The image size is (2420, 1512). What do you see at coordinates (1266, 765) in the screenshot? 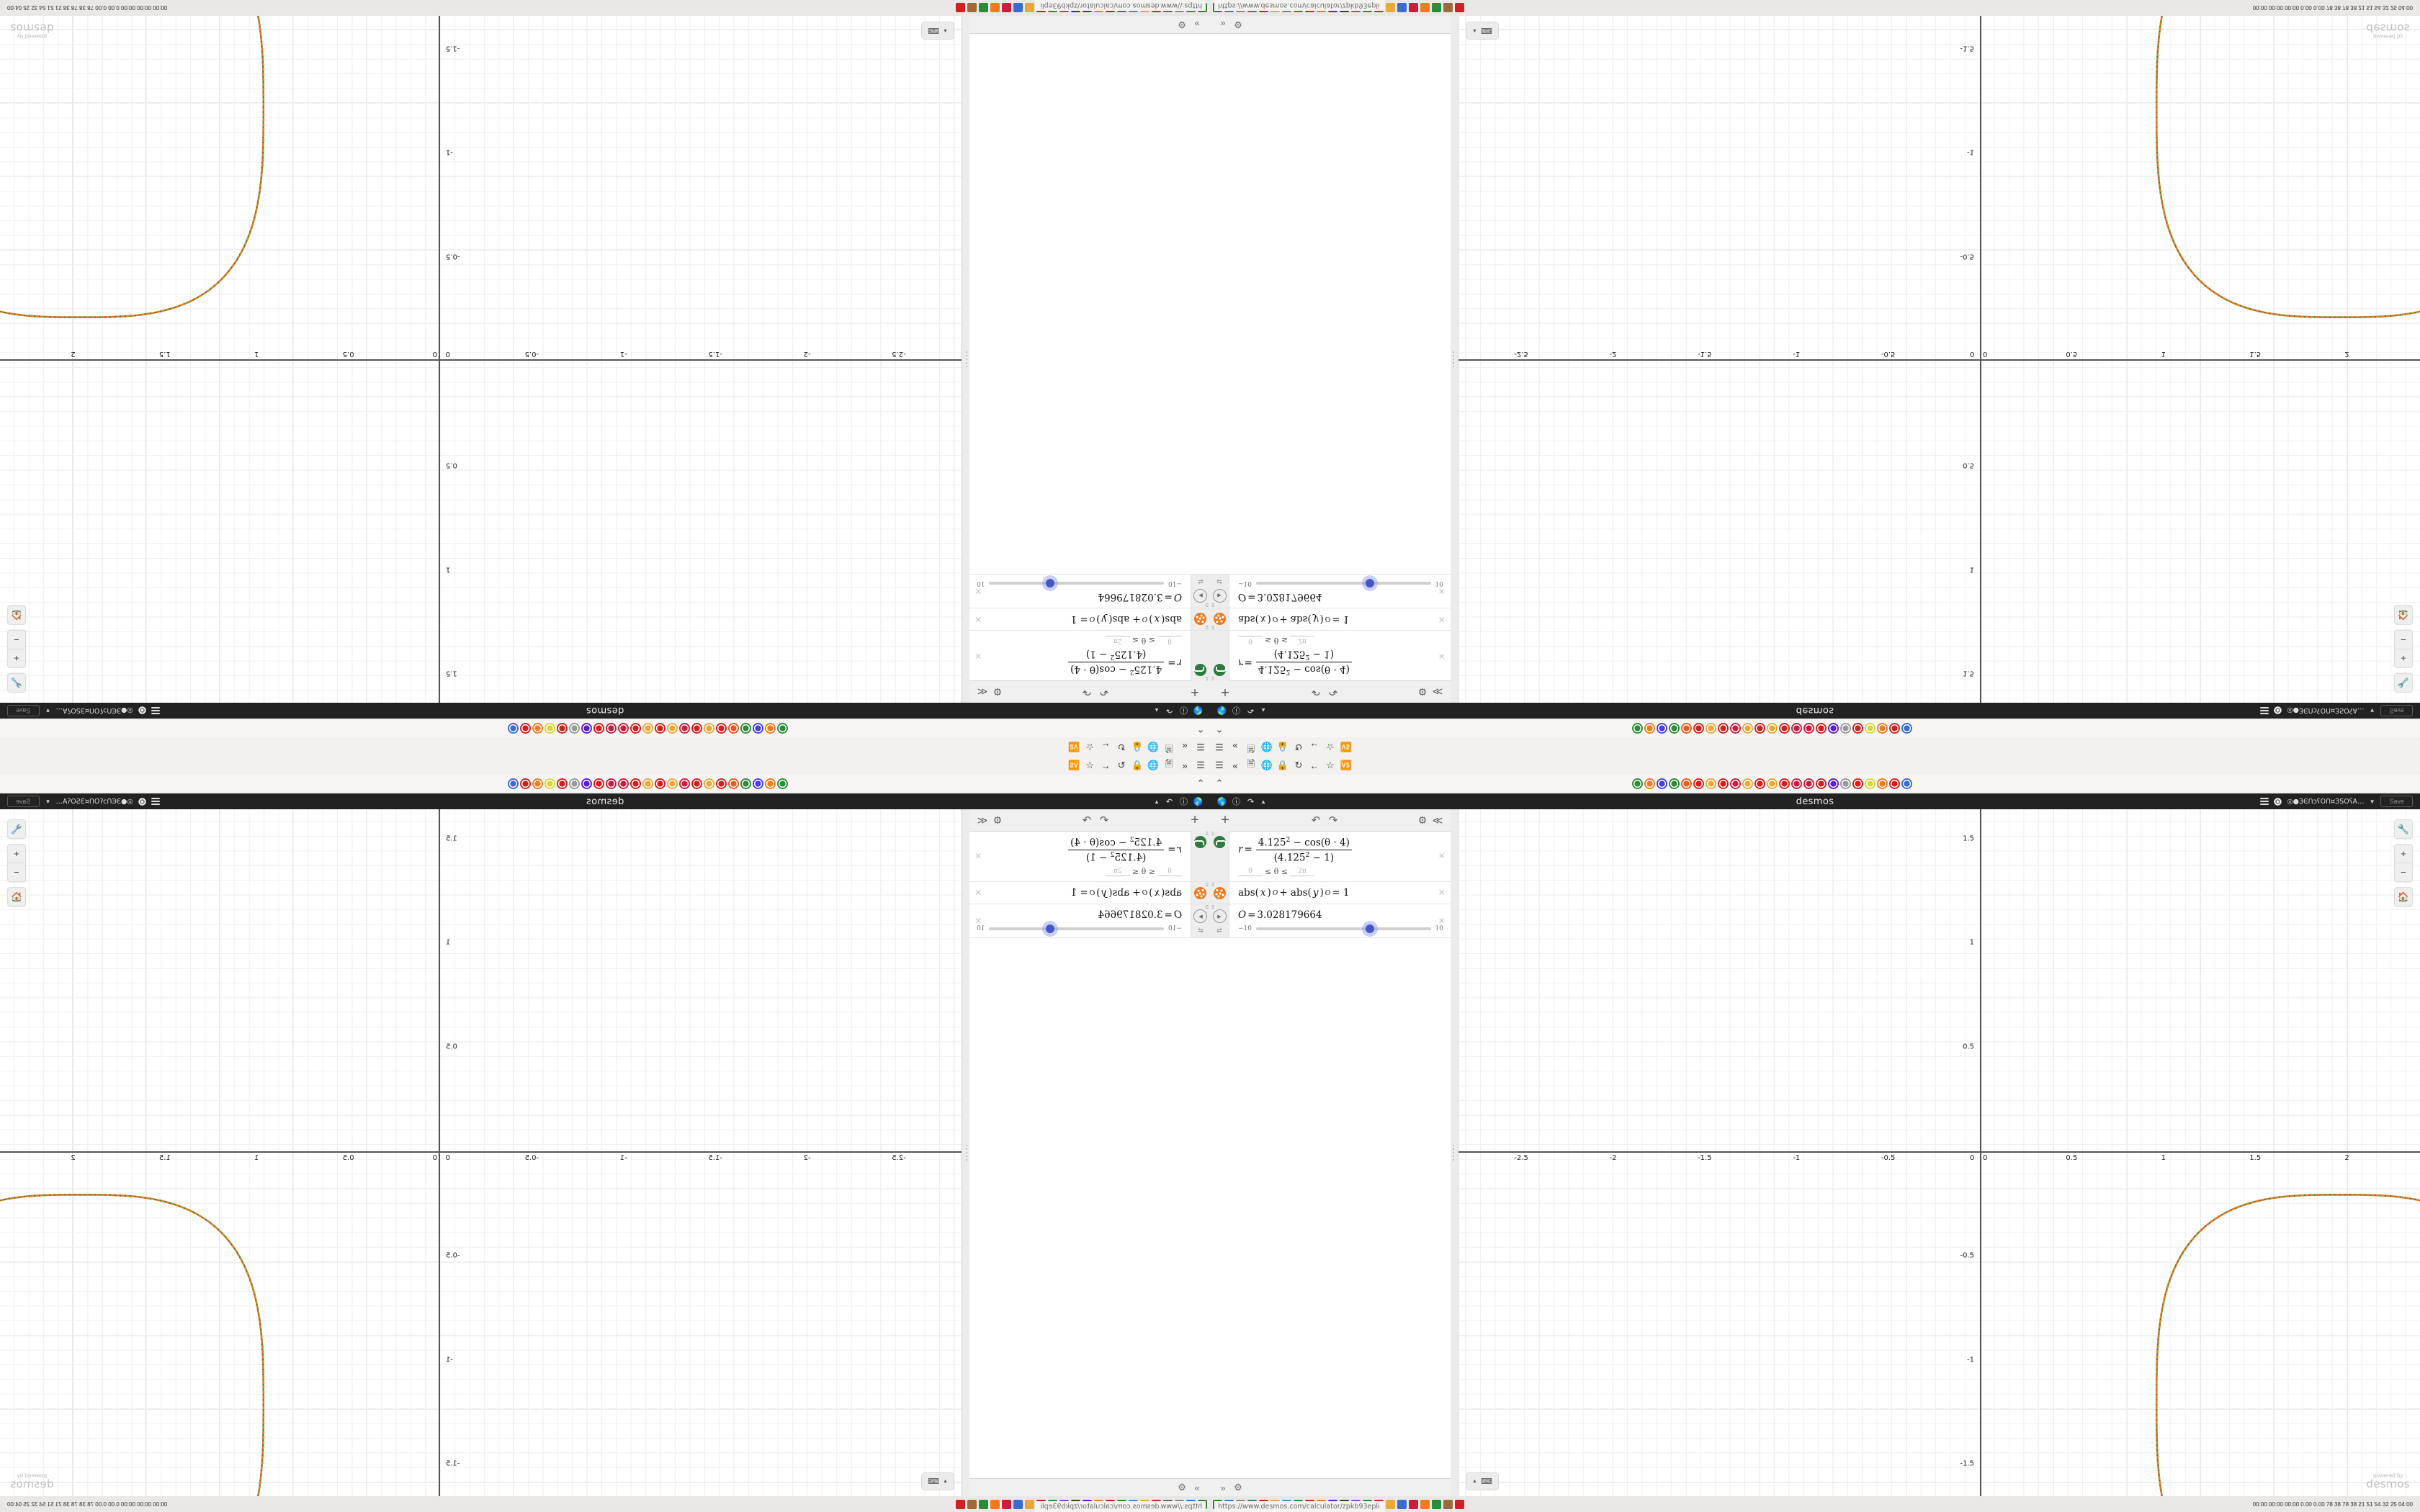
I see `globe-icon: 🌐` at bounding box center [1266, 765].